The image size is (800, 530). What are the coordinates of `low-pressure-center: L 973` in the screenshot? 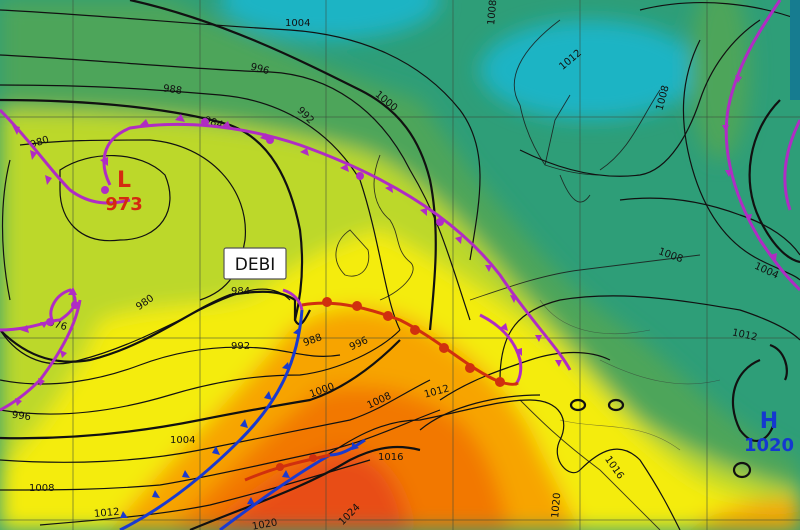 It's located at (124, 191).